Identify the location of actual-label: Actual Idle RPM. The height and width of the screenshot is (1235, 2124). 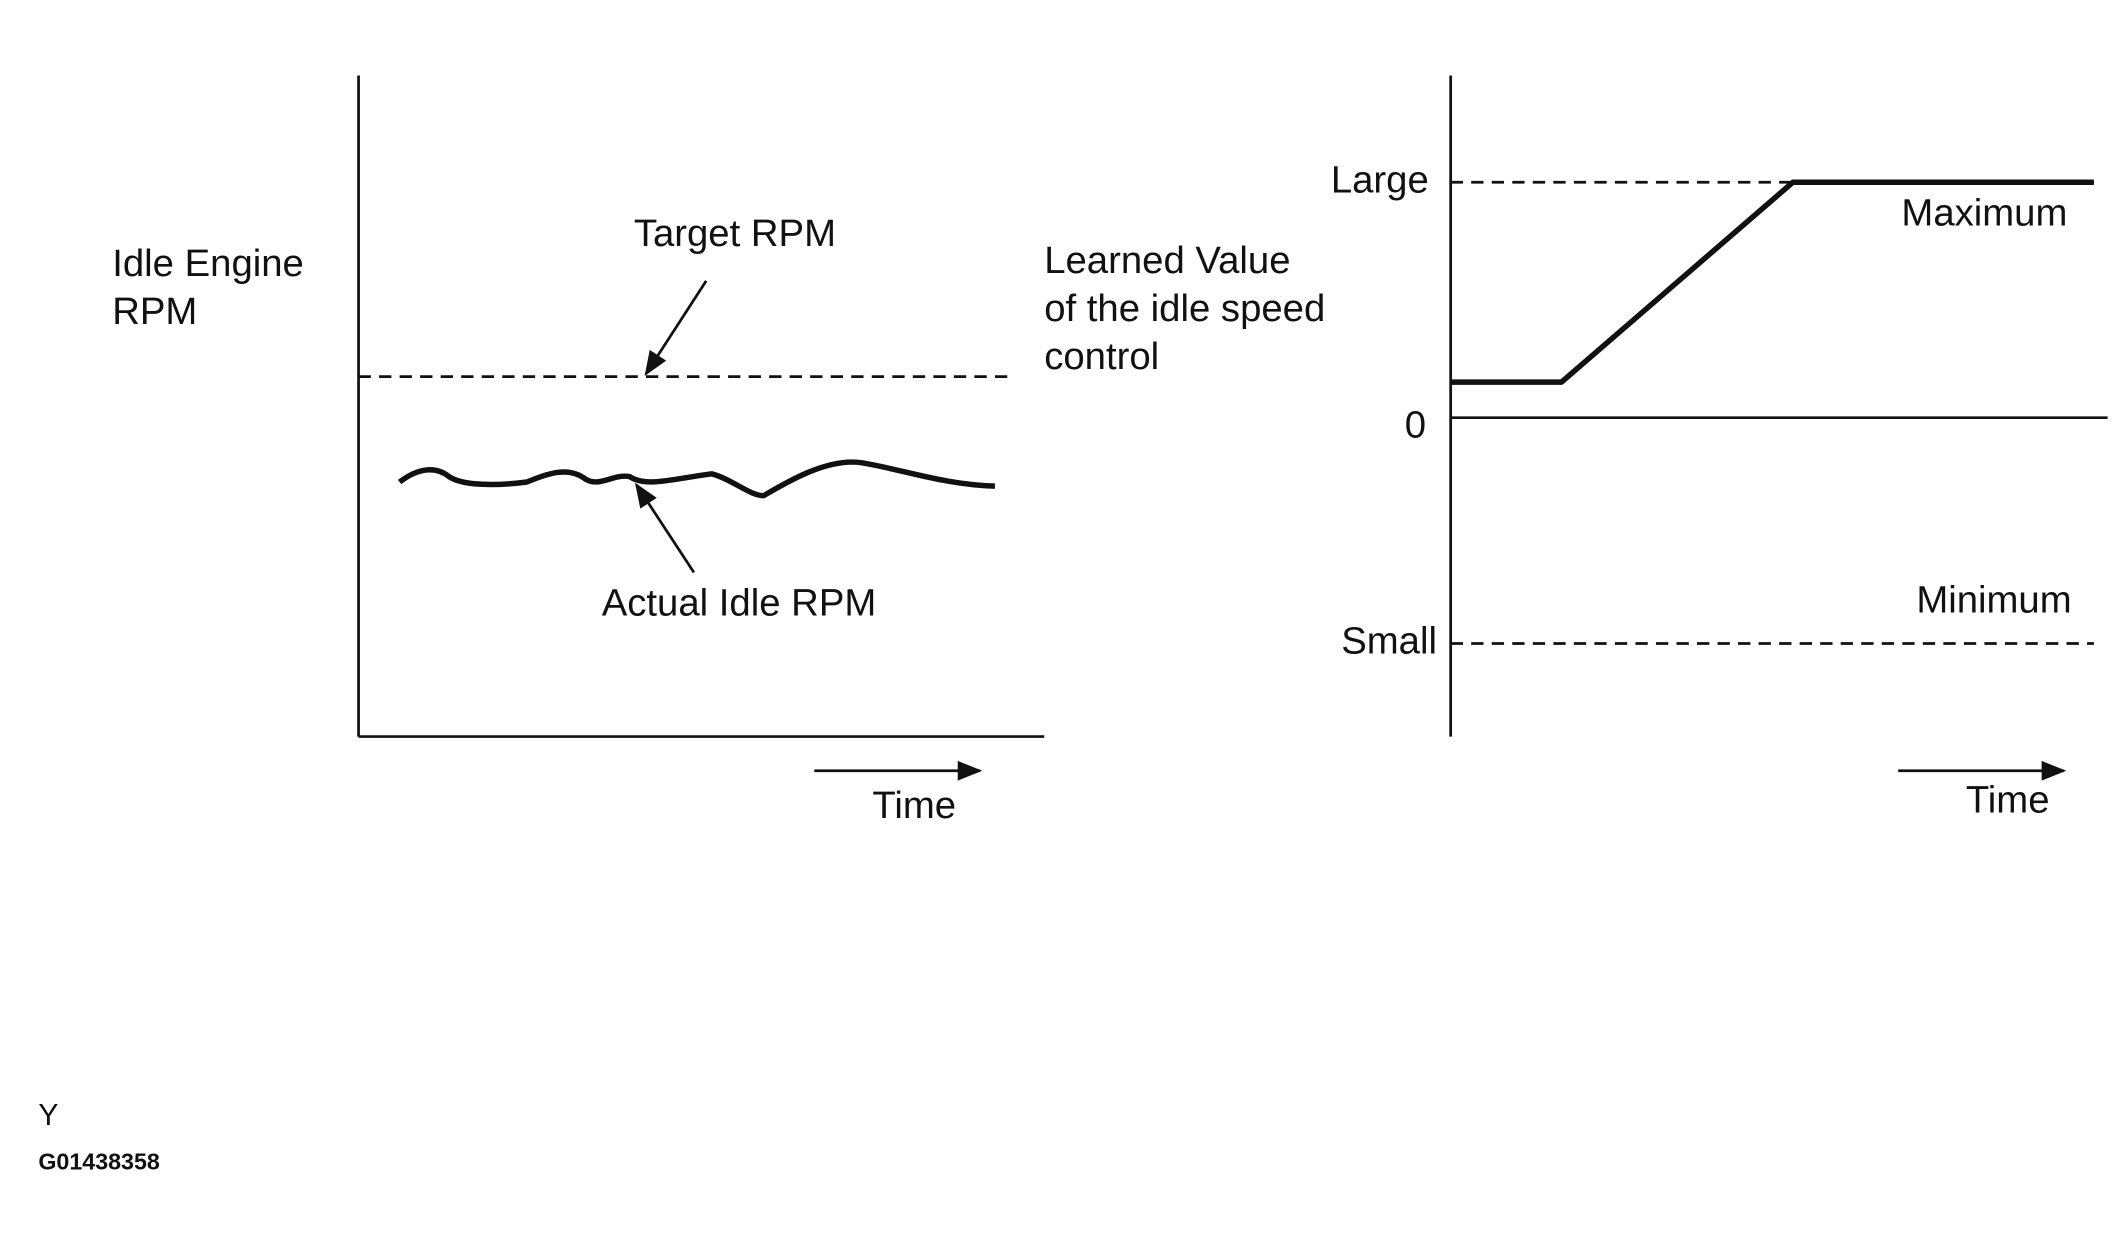
(739, 602).